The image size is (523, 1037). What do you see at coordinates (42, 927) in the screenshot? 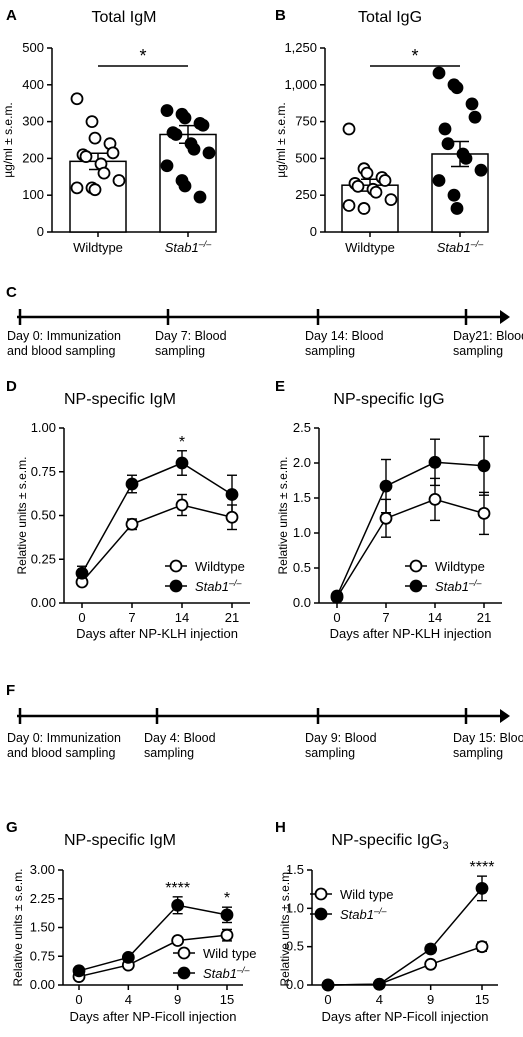
I see `y-tick-label: 1.50` at bounding box center [42, 927].